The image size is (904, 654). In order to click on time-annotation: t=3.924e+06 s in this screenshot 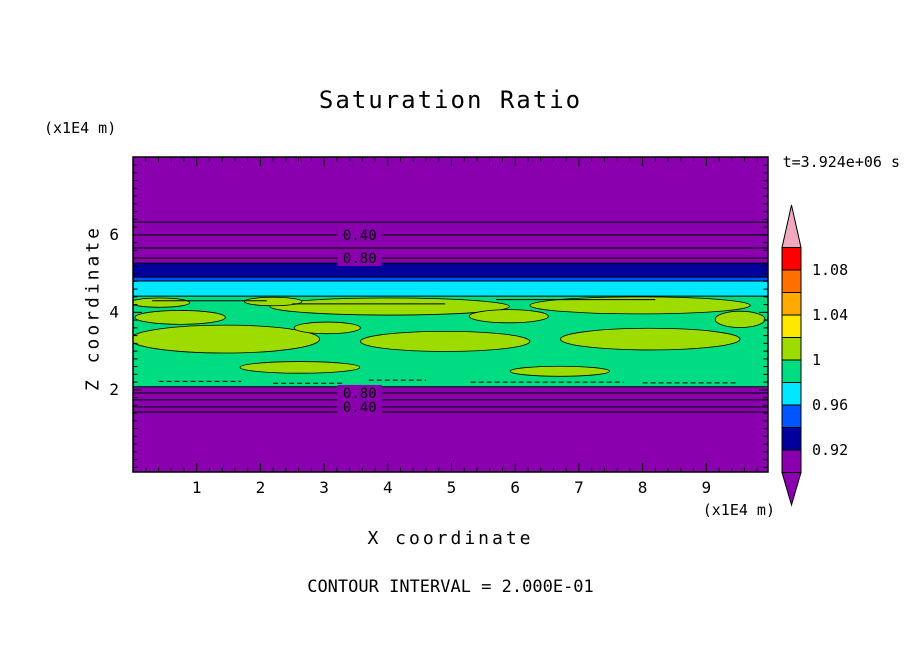, I will do `click(841, 162)`.